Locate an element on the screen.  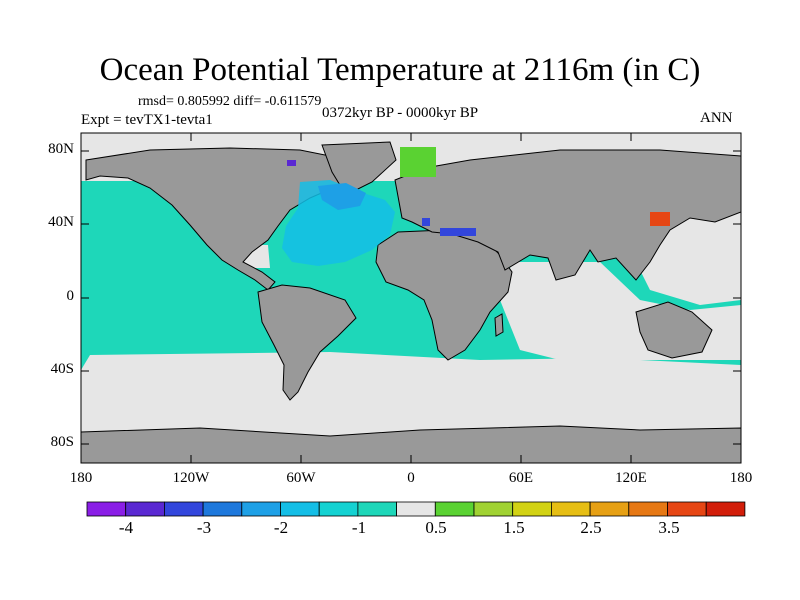
greenland is located at coordinates (359, 168).